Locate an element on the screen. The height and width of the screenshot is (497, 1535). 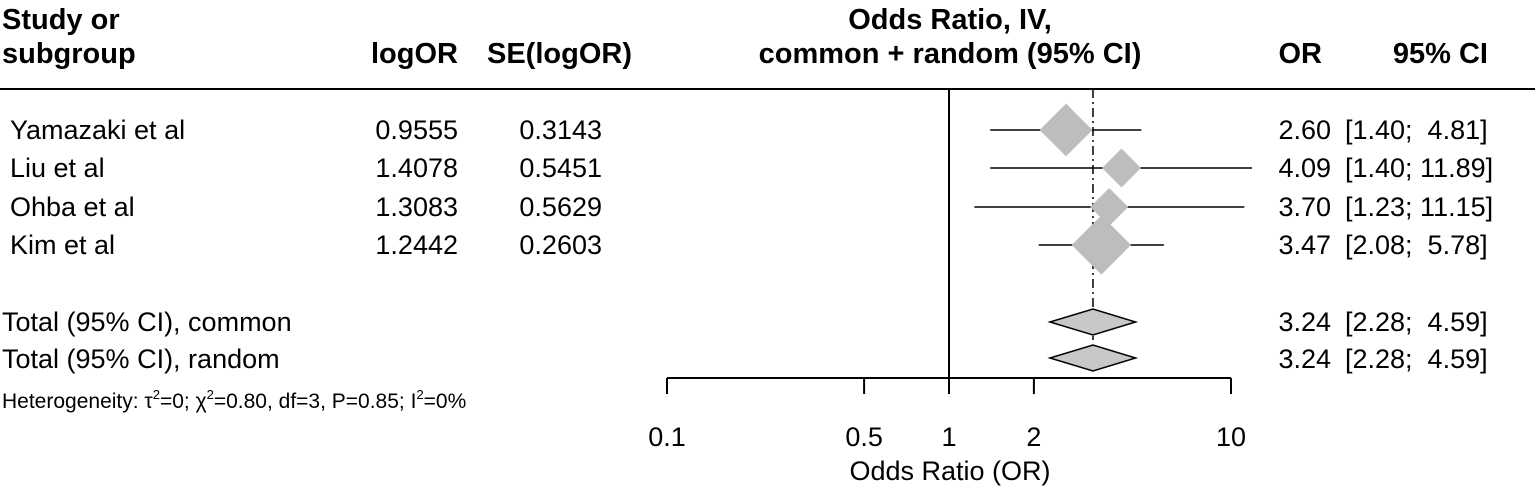
study-se-4: 0.2603 is located at coordinates (560, 245).